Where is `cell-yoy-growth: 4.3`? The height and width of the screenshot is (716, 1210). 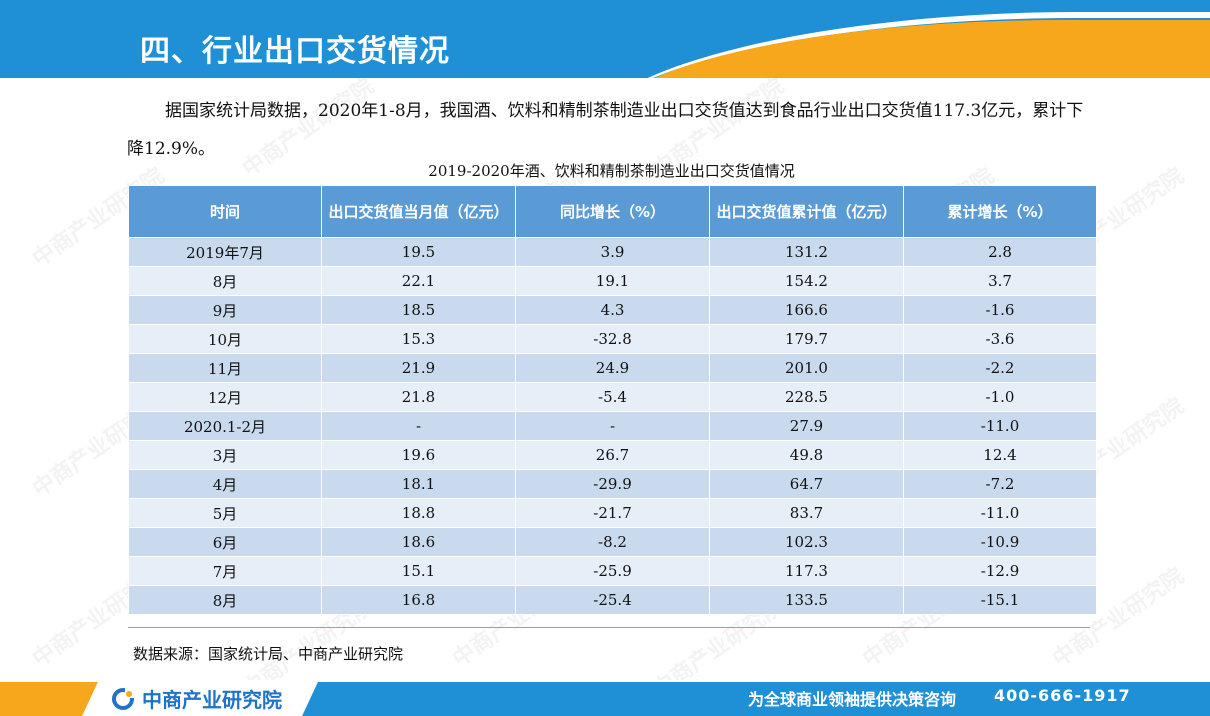
cell-yoy-growth: 4.3 is located at coordinates (612, 310).